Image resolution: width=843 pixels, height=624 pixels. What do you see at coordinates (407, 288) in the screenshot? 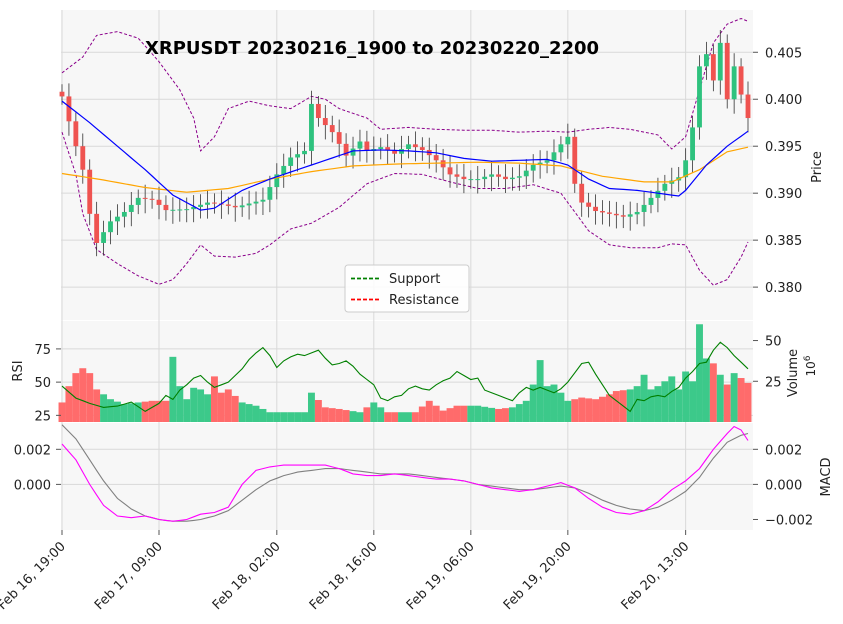
I see `legend: Support Resistance` at bounding box center [407, 288].